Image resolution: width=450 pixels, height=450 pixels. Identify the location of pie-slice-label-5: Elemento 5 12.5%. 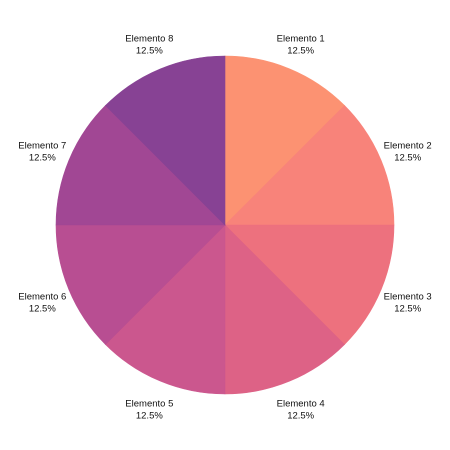
(149, 410).